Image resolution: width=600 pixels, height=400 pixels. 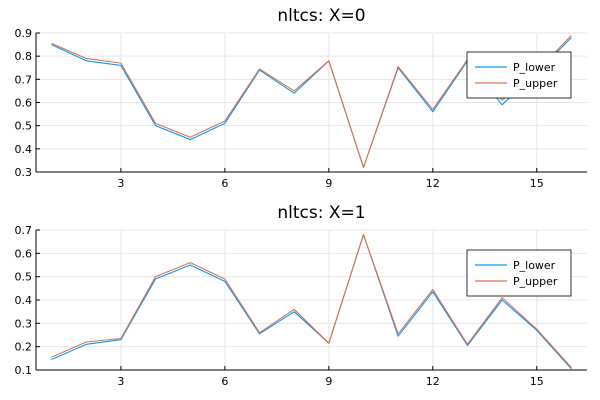 What do you see at coordinates (24, 370) in the screenshot?
I see `y-tick-label: 0.1` at bounding box center [24, 370].